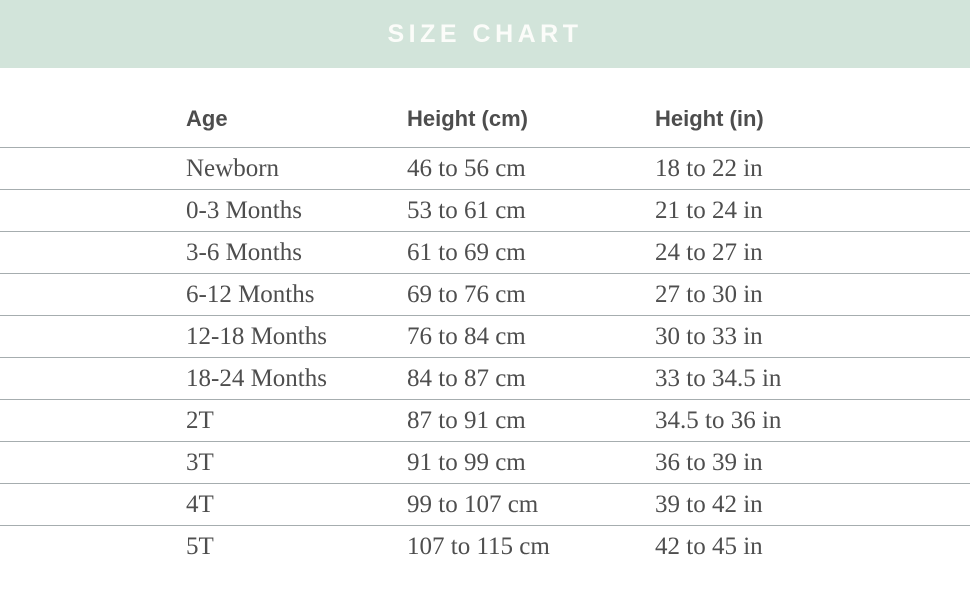 The width and height of the screenshot is (970, 600). What do you see at coordinates (812, 378) in the screenshot?
I see `height-in-cell: 33 to 34.5 in` at bounding box center [812, 378].